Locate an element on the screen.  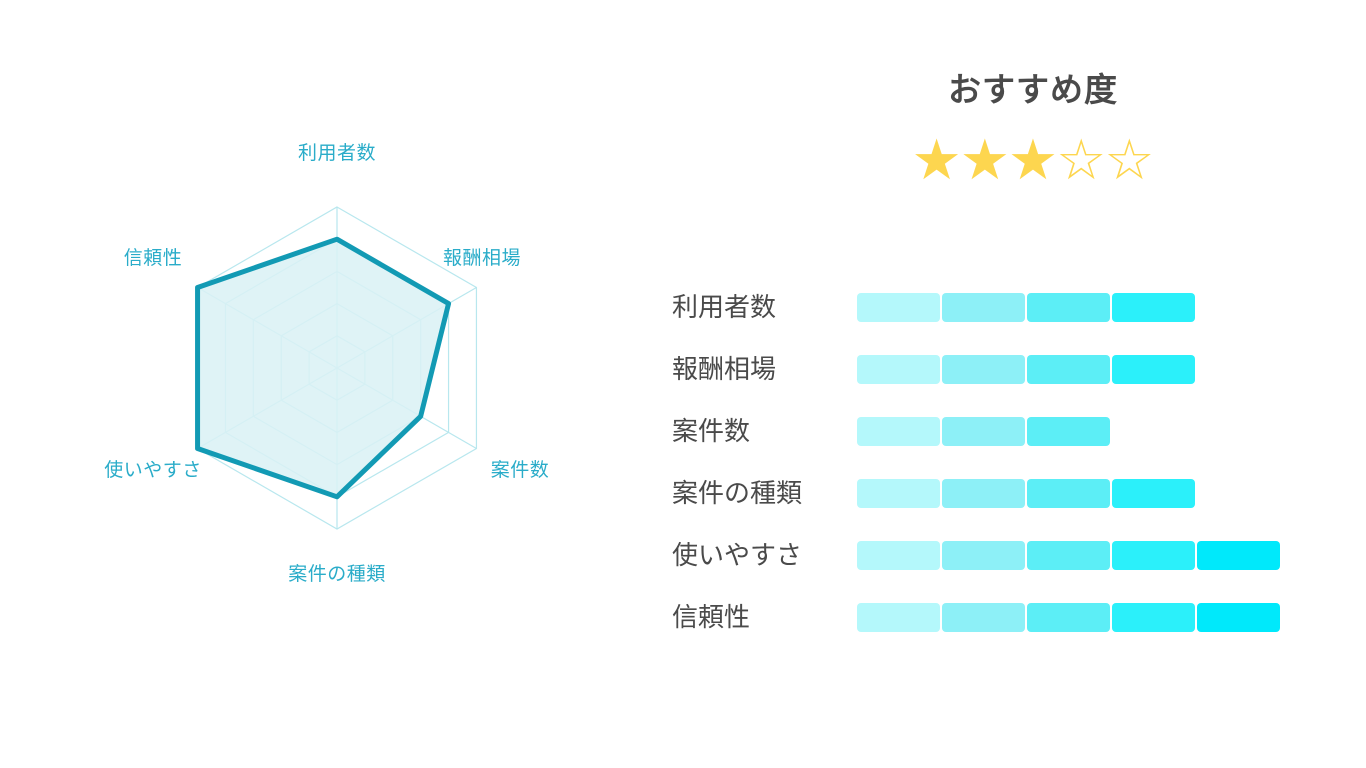
radar-axis-label-trust: 信頼性 is located at coordinates (153, 258).